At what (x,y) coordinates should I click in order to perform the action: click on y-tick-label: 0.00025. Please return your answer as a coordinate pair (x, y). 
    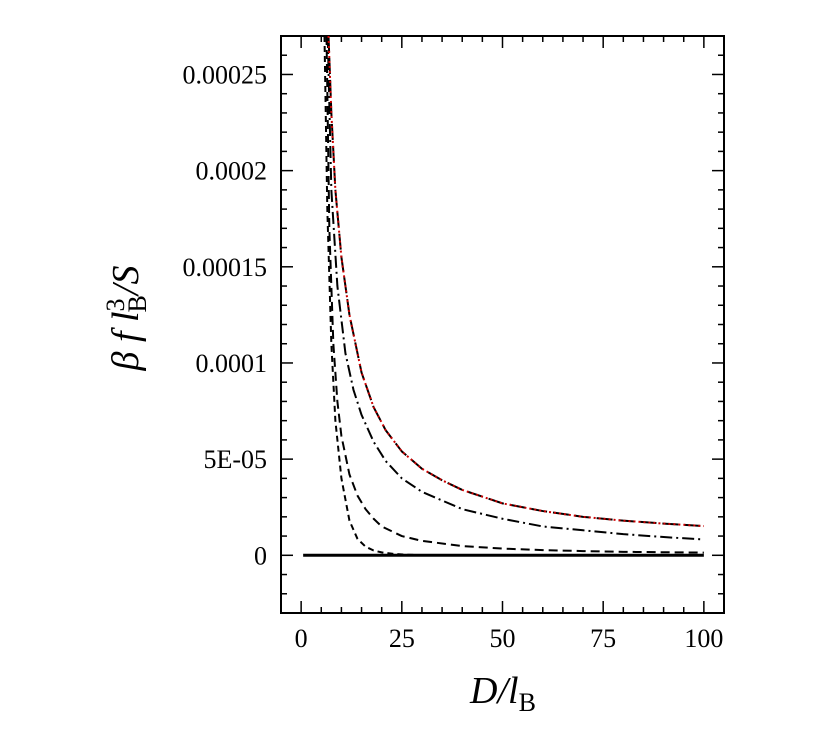
    Looking at the image, I should click on (225, 74).